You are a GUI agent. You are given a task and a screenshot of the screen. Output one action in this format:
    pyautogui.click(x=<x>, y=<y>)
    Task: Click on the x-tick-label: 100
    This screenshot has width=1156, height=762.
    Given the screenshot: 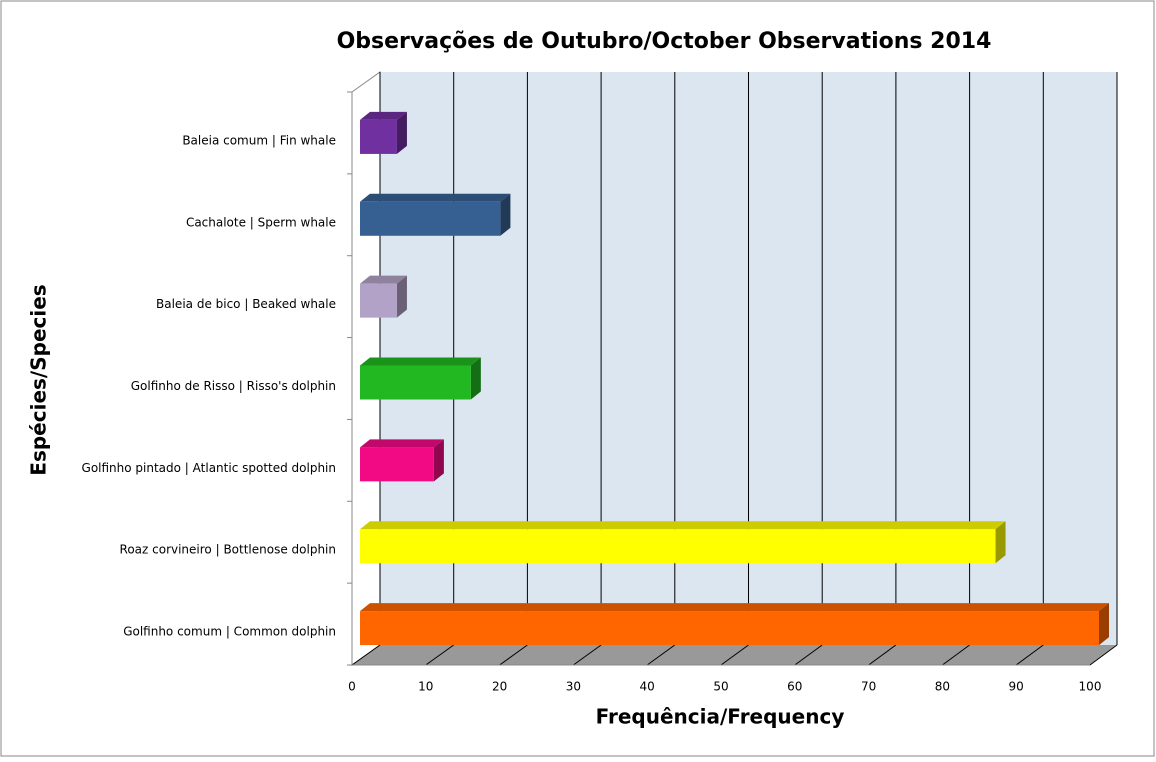 What is the action you would take?
    pyautogui.click(x=1090, y=687)
    